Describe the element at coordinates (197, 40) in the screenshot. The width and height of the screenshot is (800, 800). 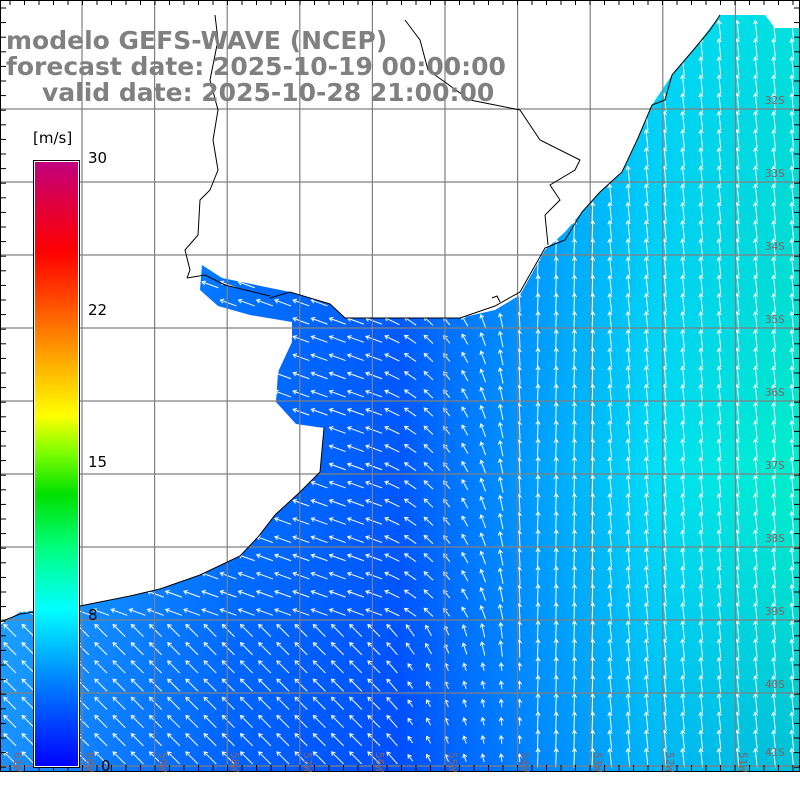
I see `title-model: modelo GEFS-WAVE (NCEP)` at that location.